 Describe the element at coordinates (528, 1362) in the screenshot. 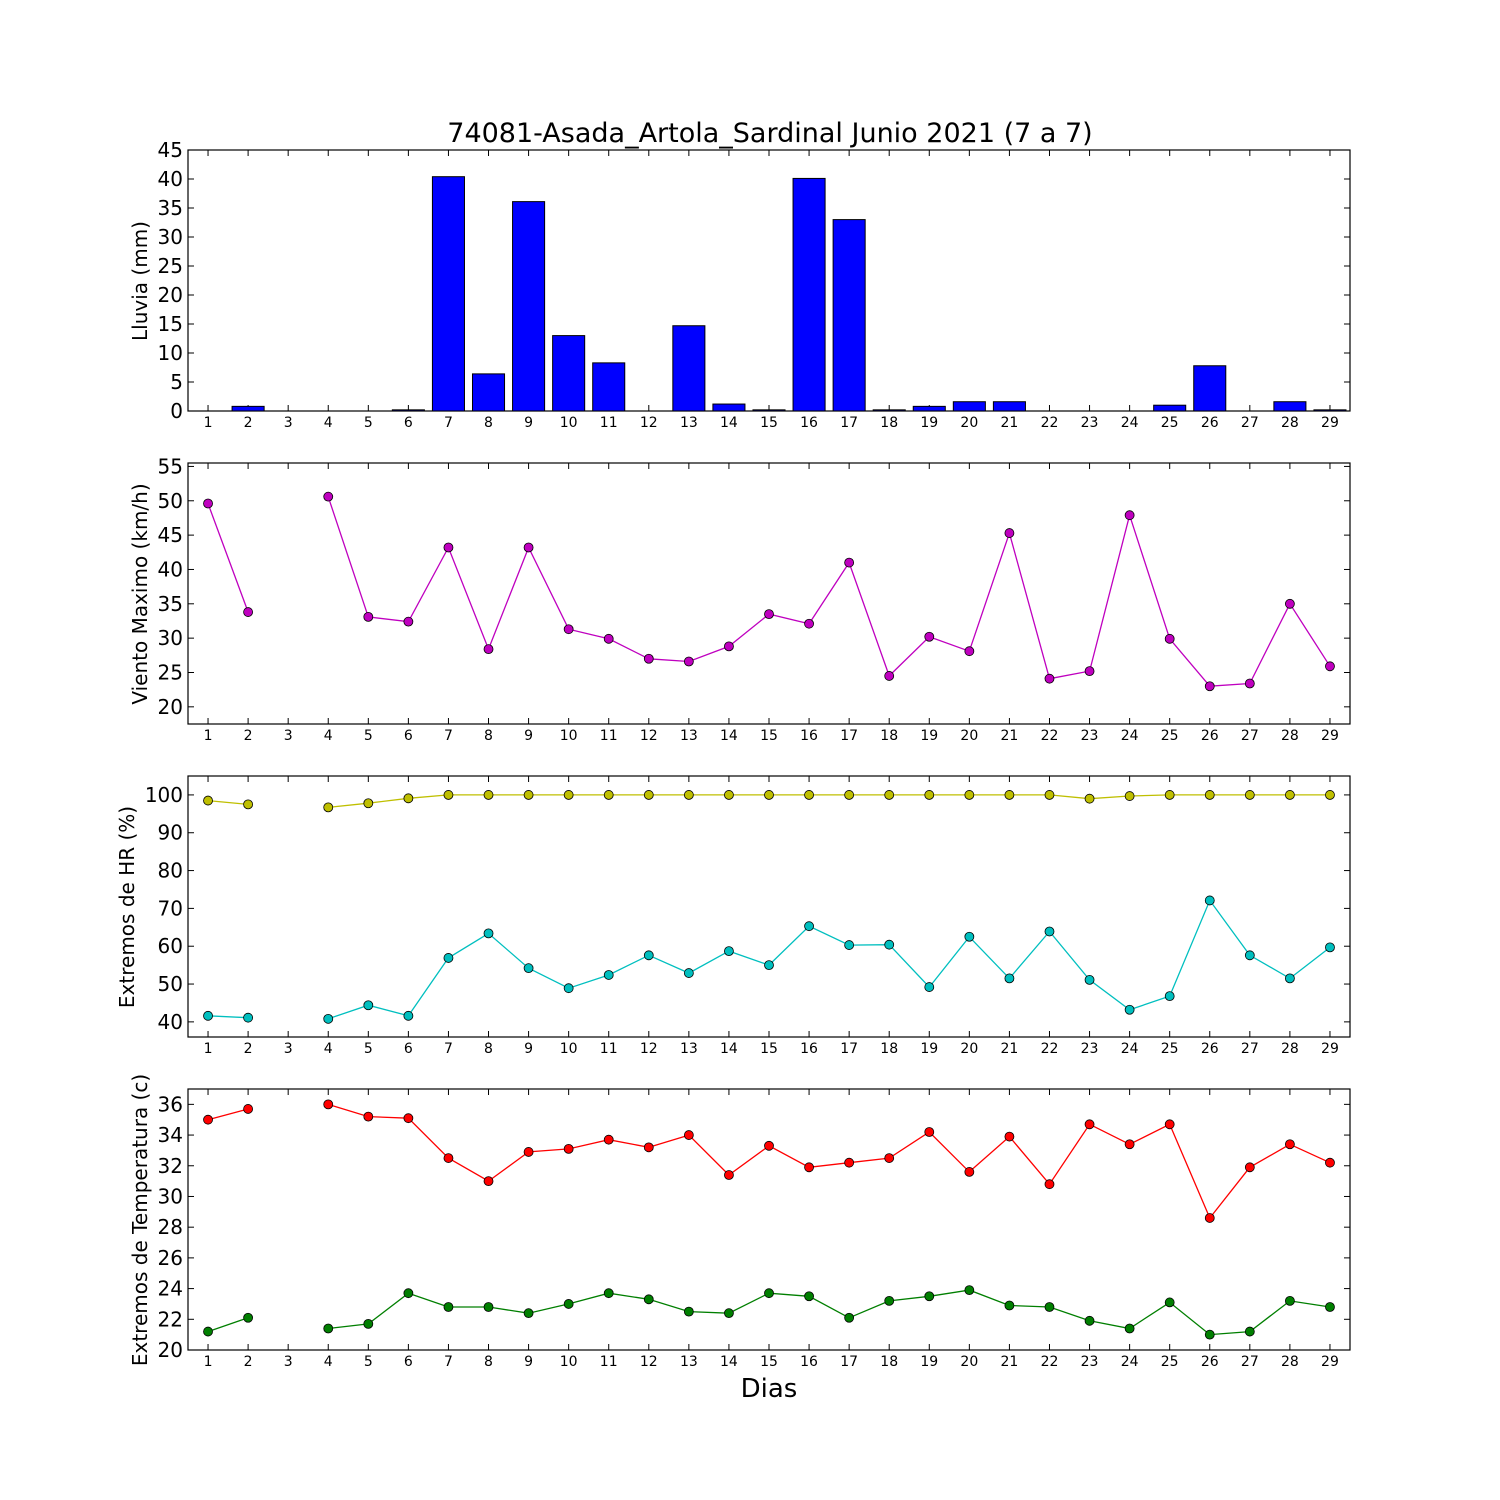

I see `temperature-xtick-label: 9` at that location.